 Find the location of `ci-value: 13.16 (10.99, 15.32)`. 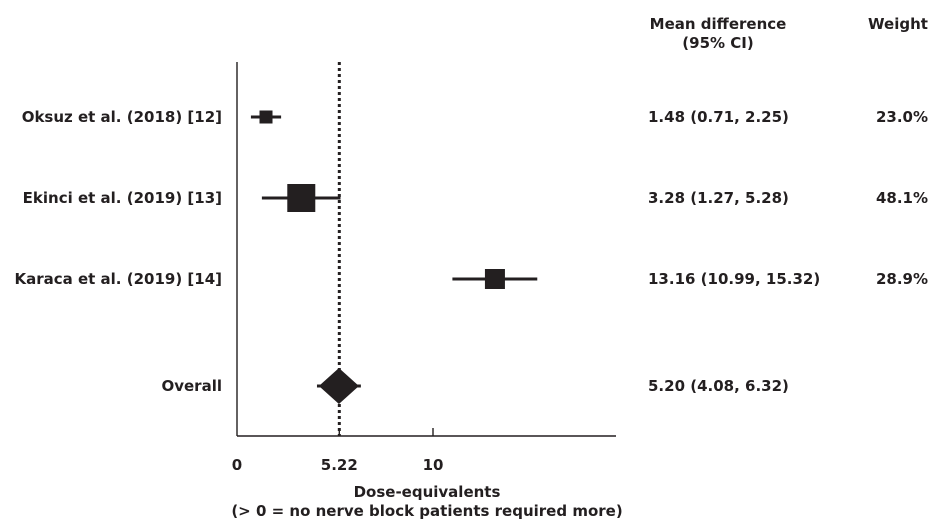

ci-value: 13.16 (10.99, 15.32) is located at coordinates (734, 279).